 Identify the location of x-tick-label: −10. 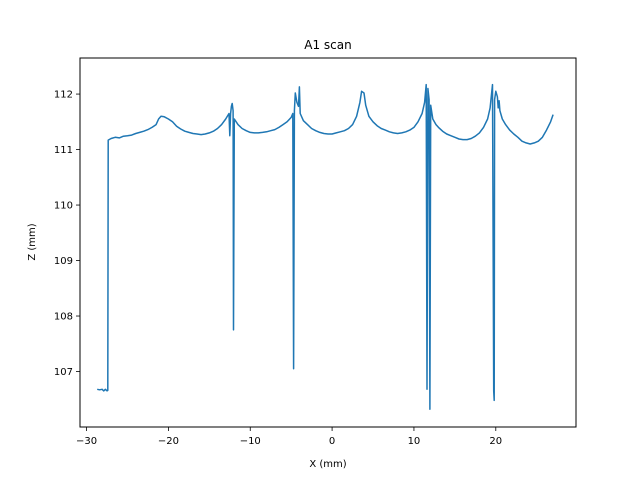
(250, 441).